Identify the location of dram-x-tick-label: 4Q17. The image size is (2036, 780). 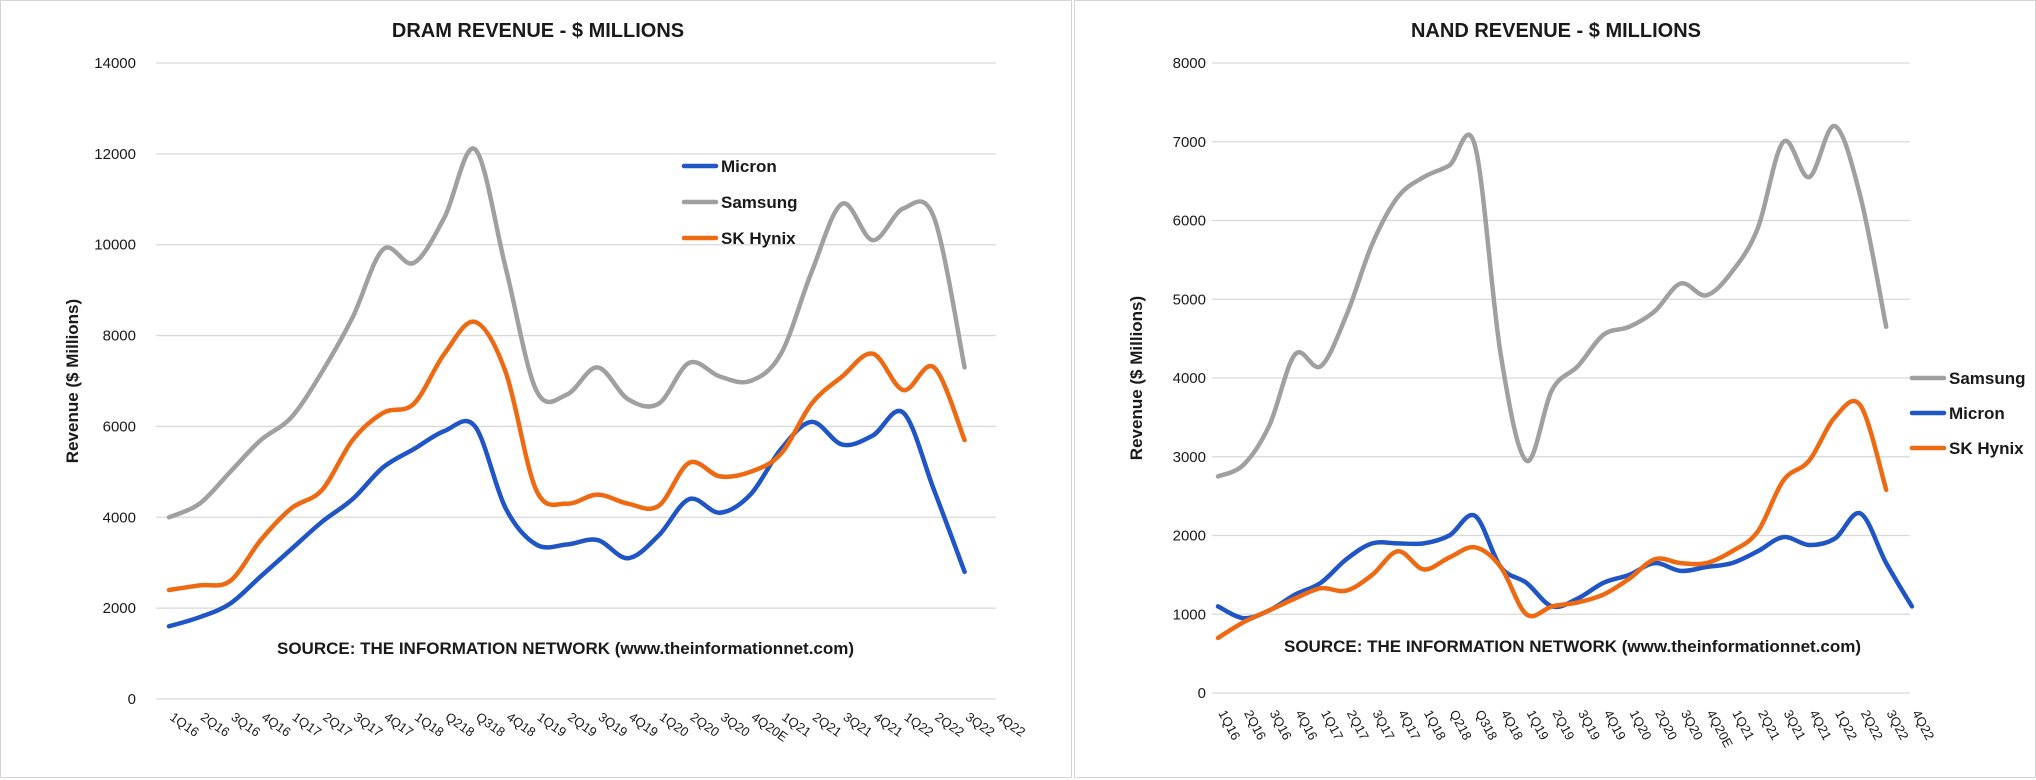
(398, 724).